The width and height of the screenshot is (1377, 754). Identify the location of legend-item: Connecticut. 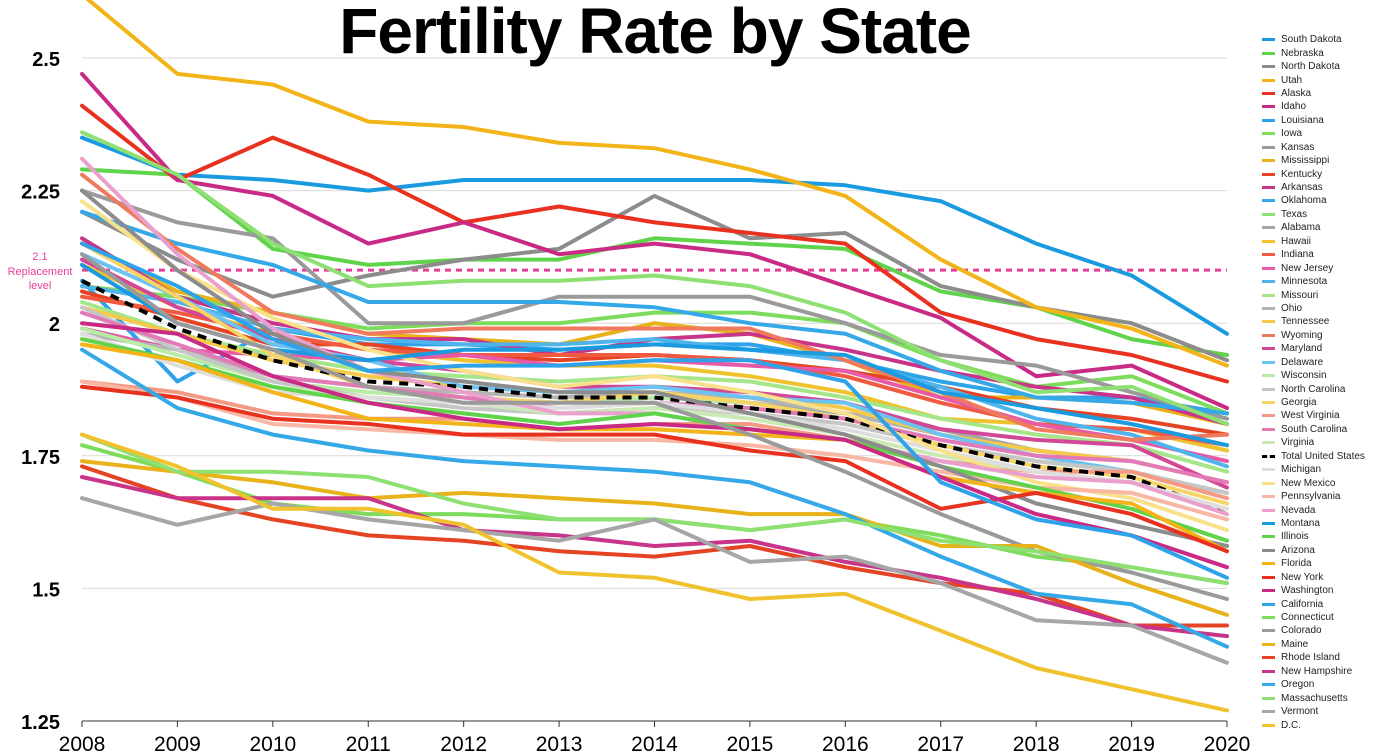
(1319, 617).